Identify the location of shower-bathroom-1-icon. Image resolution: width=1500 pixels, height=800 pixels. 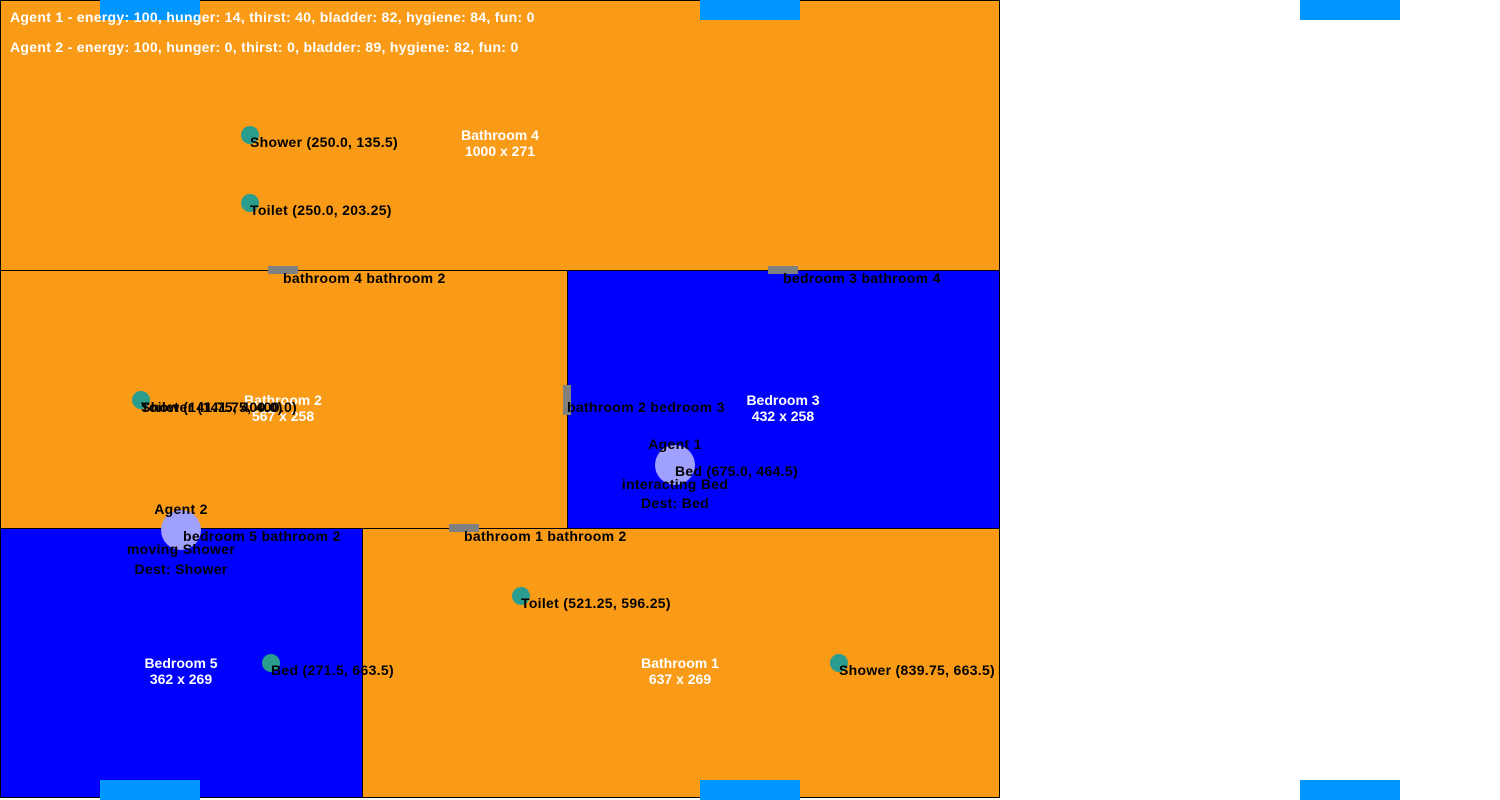
(839, 663).